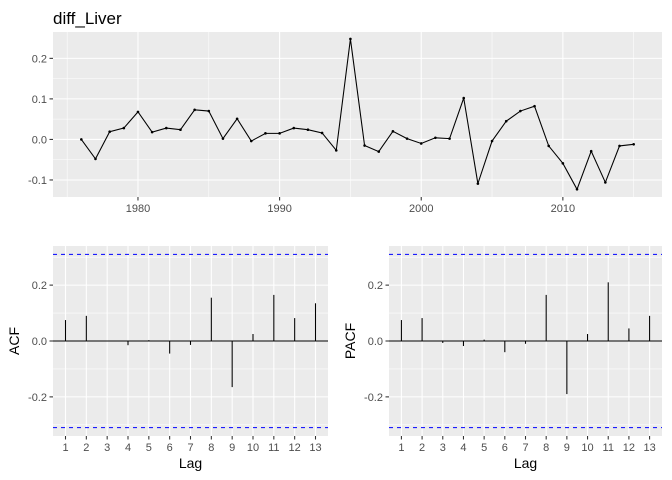 This screenshot has width=672, height=480. I want to click on x-tick-label: 2010, so click(563, 209).